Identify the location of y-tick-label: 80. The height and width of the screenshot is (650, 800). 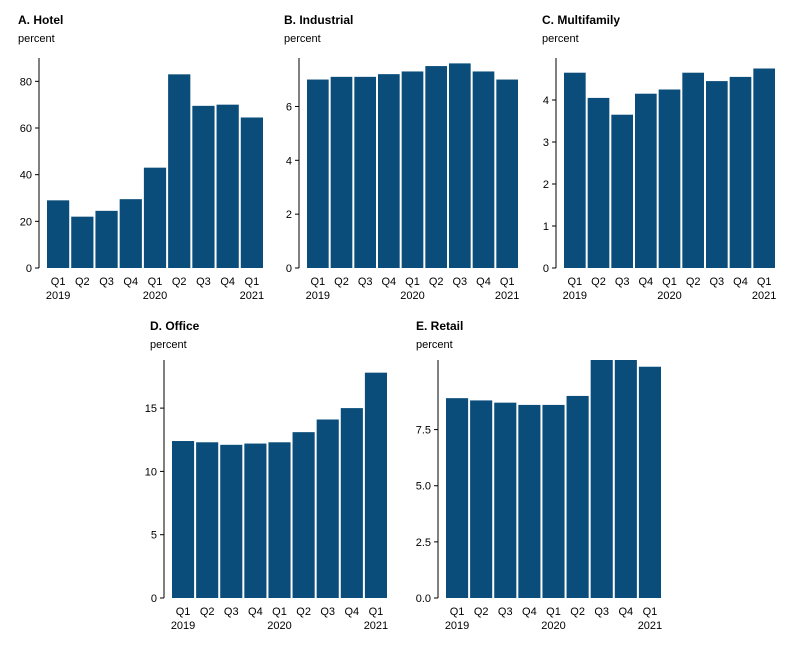
(26, 82).